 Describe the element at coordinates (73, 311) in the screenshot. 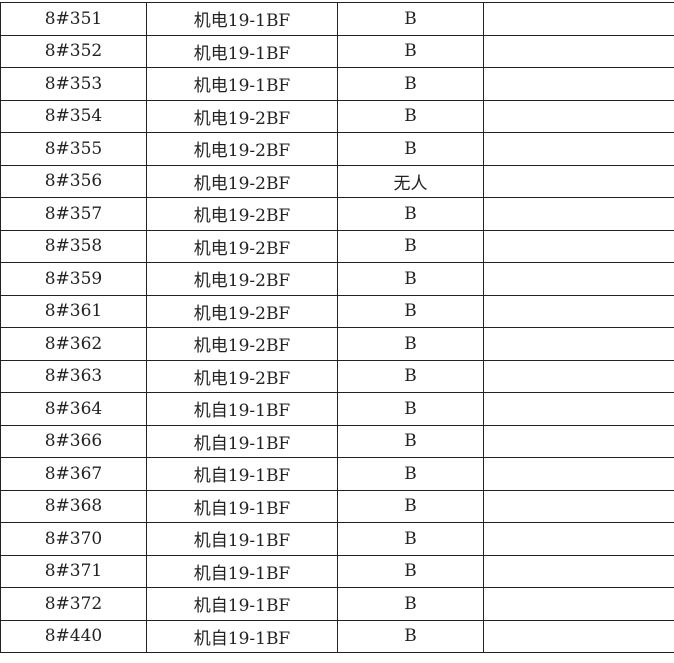

I see `room-number-cell: 8#361` at that location.